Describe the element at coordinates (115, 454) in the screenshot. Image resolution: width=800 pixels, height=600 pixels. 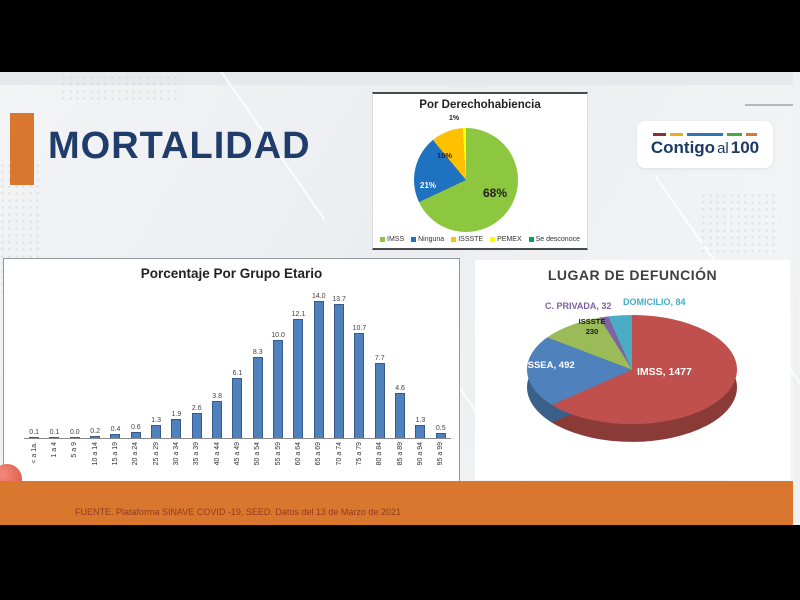
I see `bar-category-label: 15 a 19` at that location.